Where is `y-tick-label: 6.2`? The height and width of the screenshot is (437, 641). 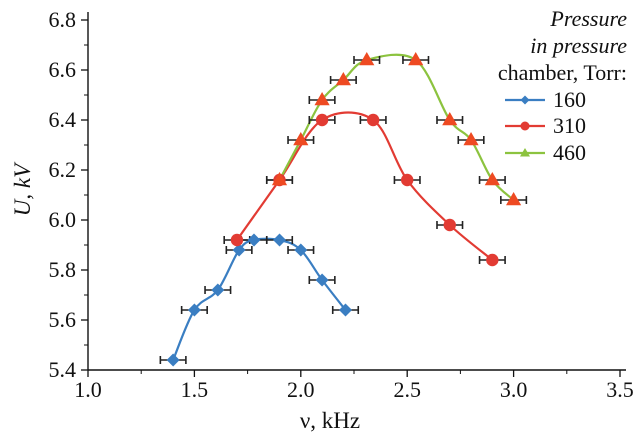 y-tick-label: 6.2 is located at coordinates (63, 169).